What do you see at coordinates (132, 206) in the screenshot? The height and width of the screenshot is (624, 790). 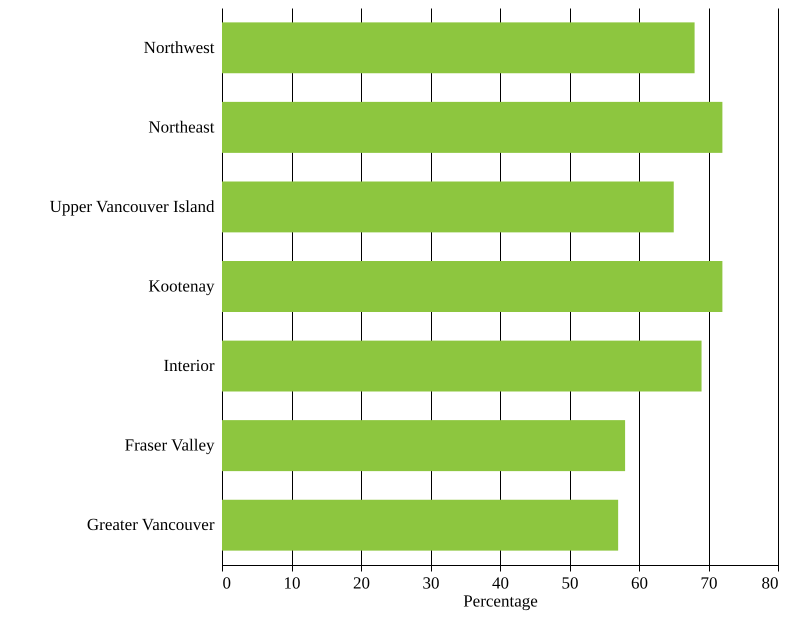 I see `y-tick-label: Upper Vancouver Island` at bounding box center [132, 206].